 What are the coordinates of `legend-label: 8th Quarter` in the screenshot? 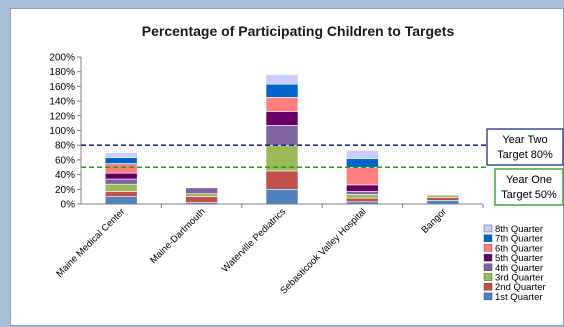 It's located at (519, 229).